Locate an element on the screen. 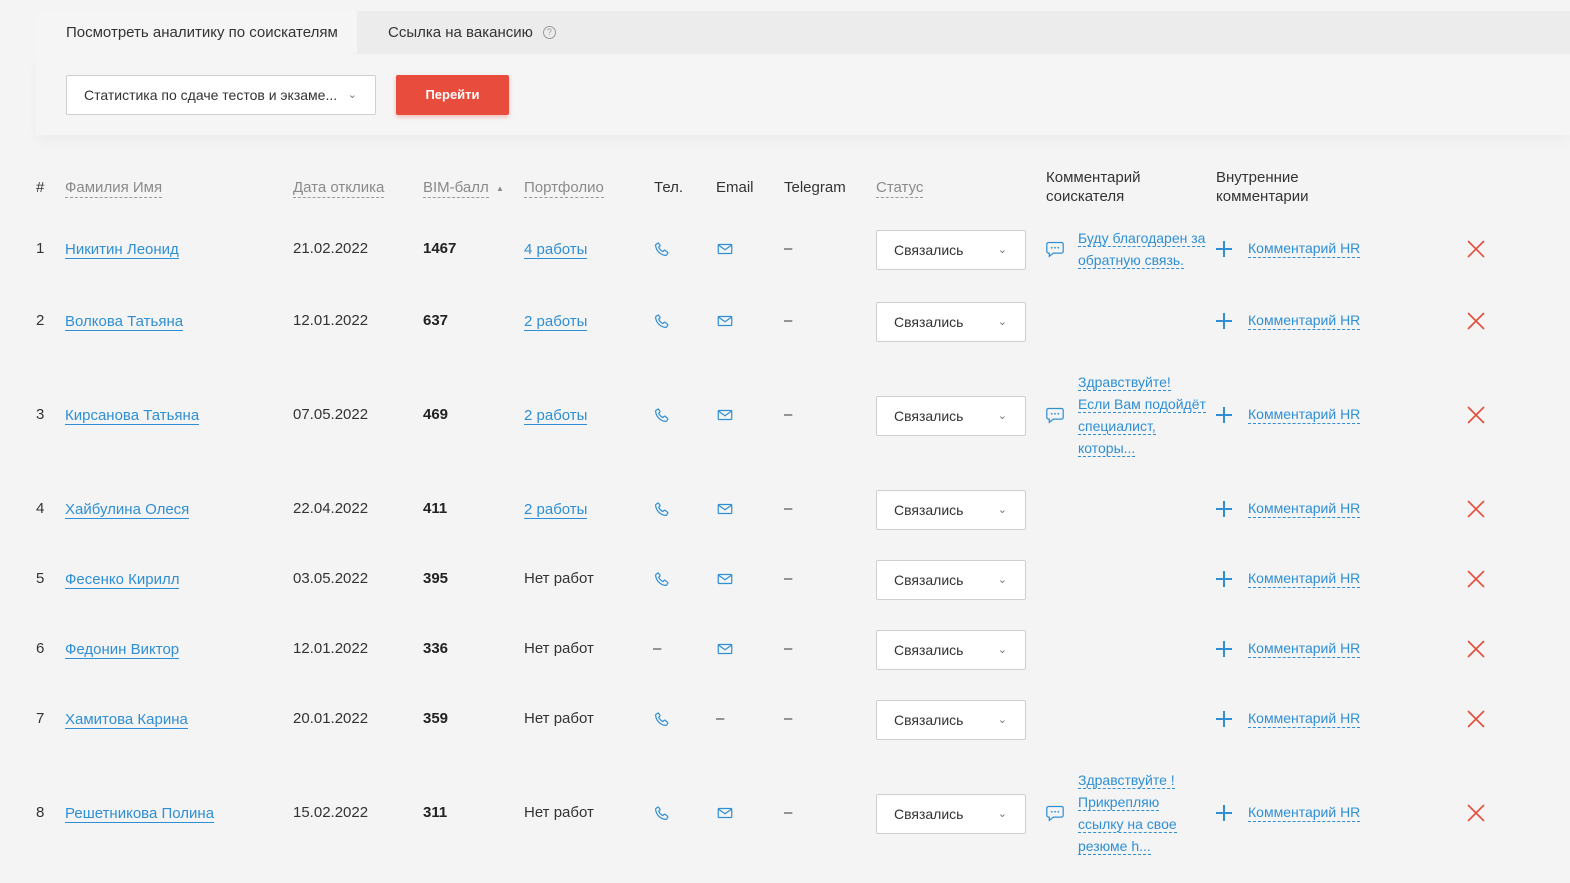 The width and height of the screenshot is (1570, 883). col-date: Дата отклика is located at coordinates (339, 188).